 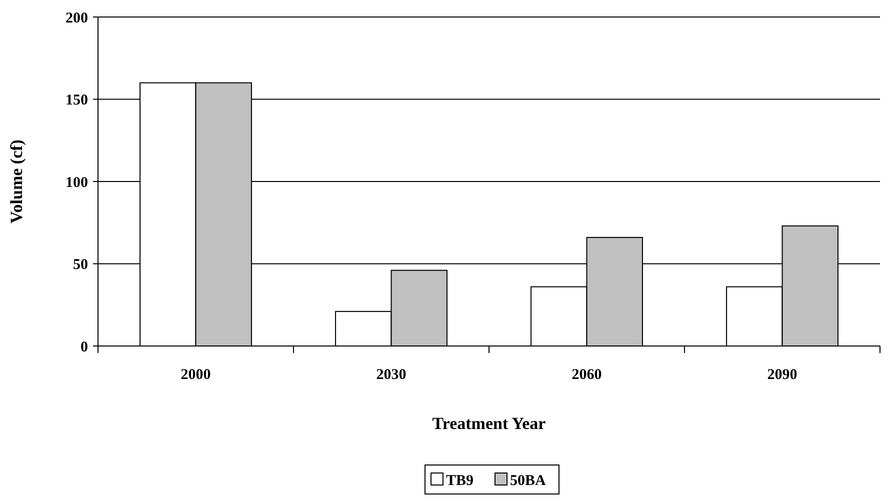 What do you see at coordinates (77, 182) in the screenshot?
I see `y-tick-label: 100` at bounding box center [77, 182].